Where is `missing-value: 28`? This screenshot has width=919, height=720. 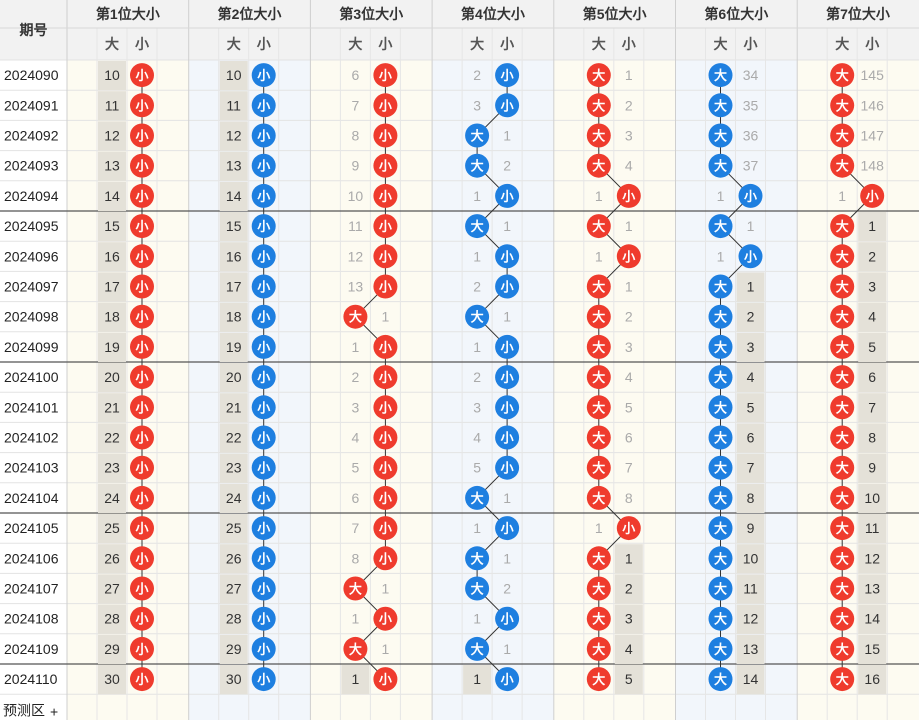 missing-value: 28 is located at coordinates (112, 619).